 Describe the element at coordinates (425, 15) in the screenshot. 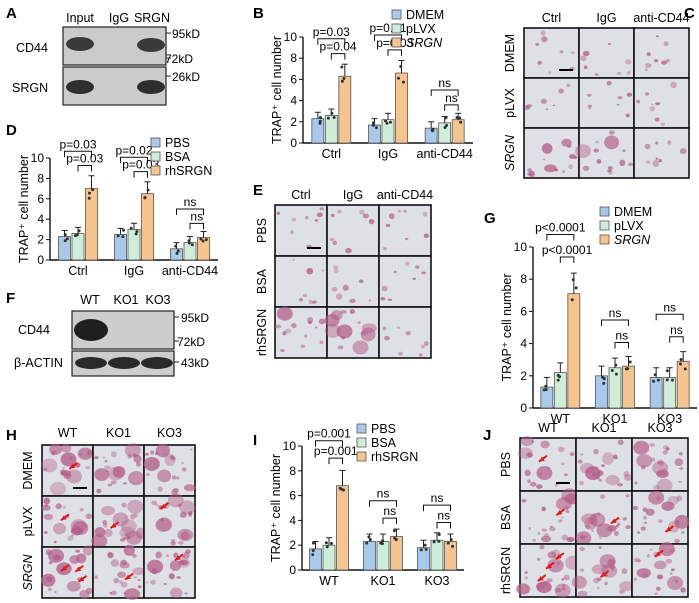

I see `legend-label: DMEM` at that location.